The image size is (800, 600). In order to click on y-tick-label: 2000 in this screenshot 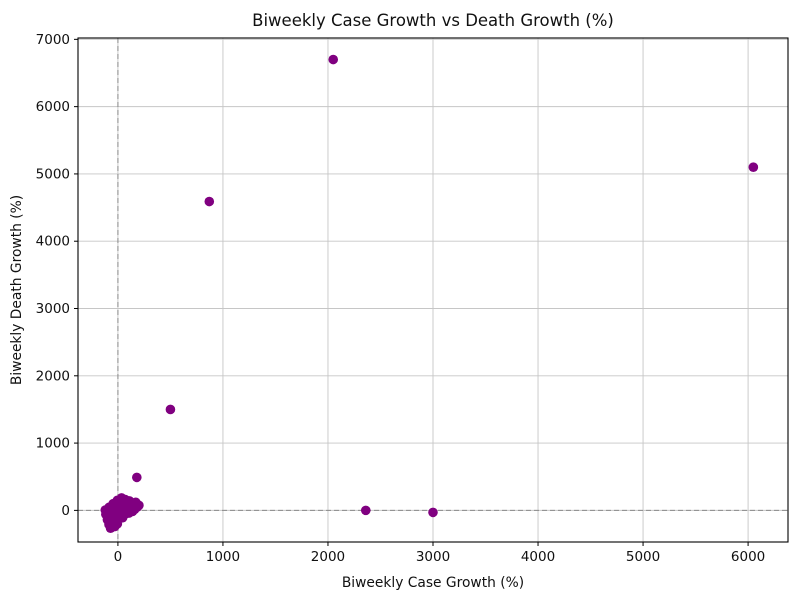, I will do `click(53, 376)`.